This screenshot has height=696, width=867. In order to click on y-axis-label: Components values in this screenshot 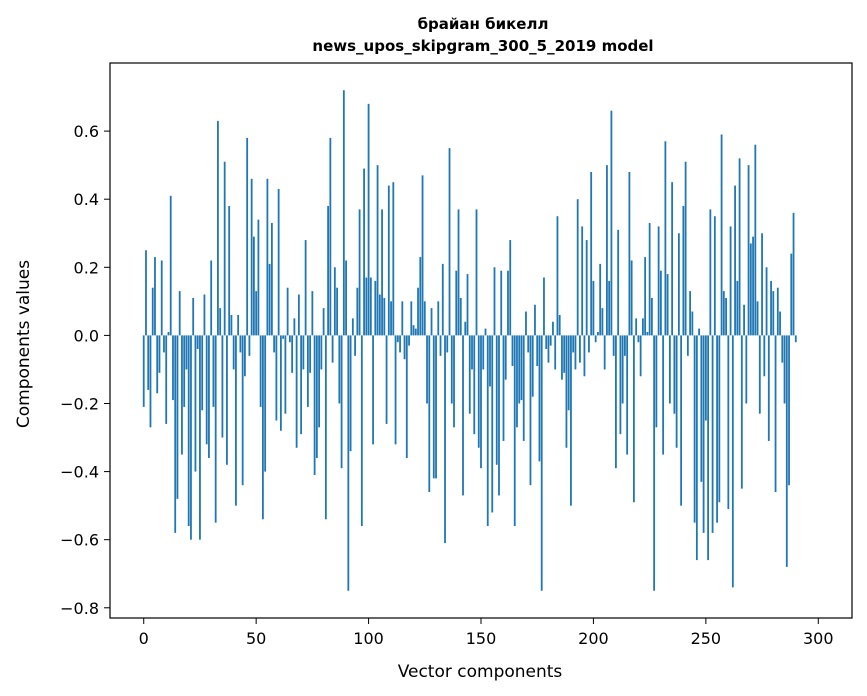, I will do `click(24, 344)`.